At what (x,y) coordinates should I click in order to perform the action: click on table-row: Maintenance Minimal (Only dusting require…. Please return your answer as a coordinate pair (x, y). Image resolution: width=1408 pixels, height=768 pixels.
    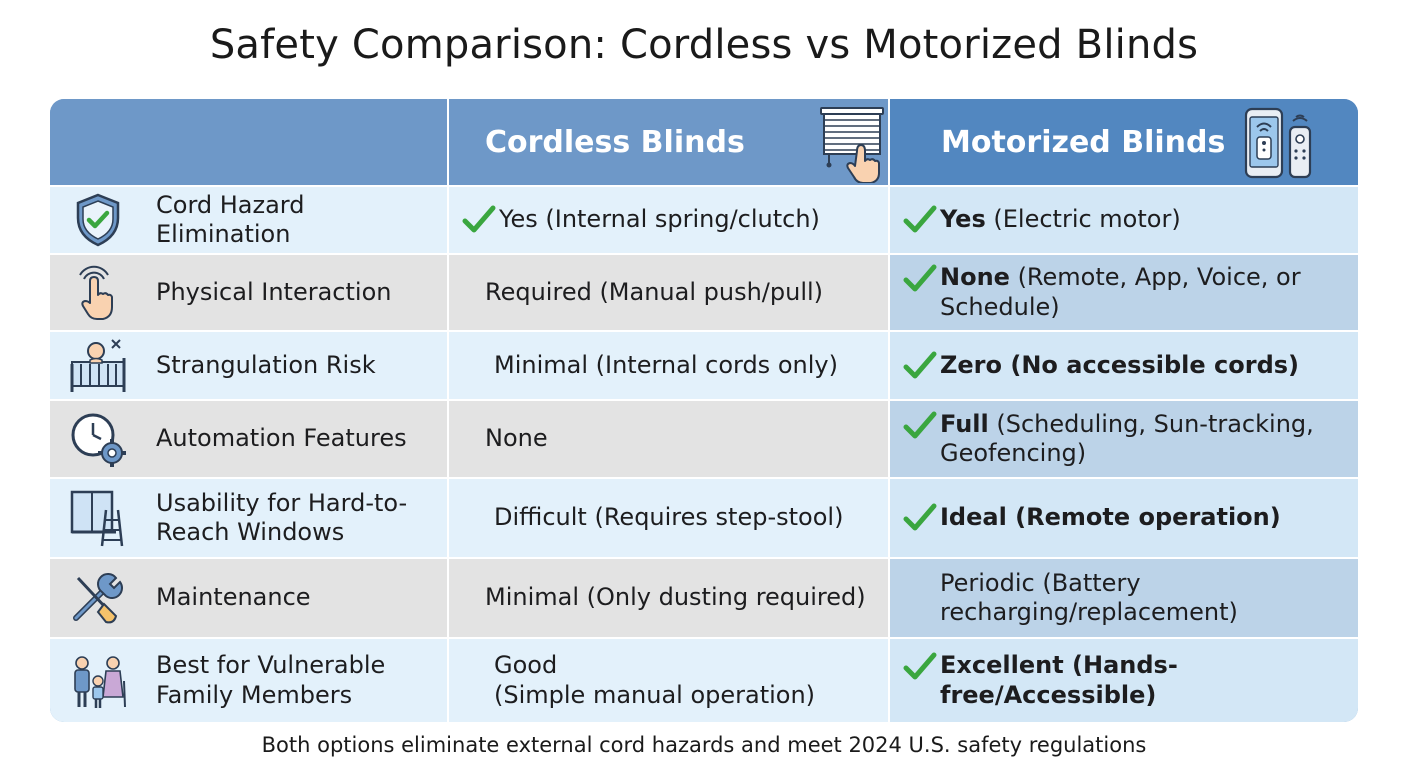
    Looking at the image, I should click on (704, 598).